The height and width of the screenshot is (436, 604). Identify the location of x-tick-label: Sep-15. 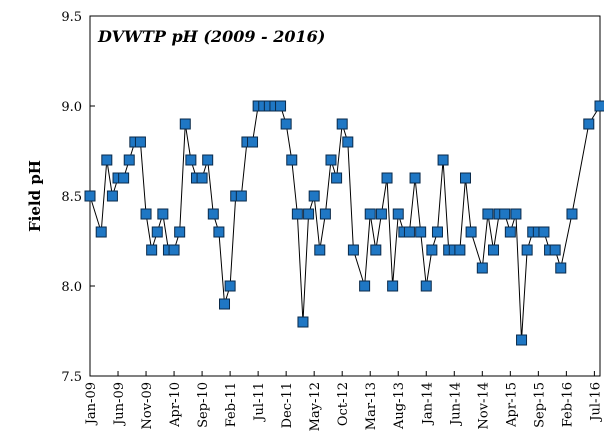
(539, 405).